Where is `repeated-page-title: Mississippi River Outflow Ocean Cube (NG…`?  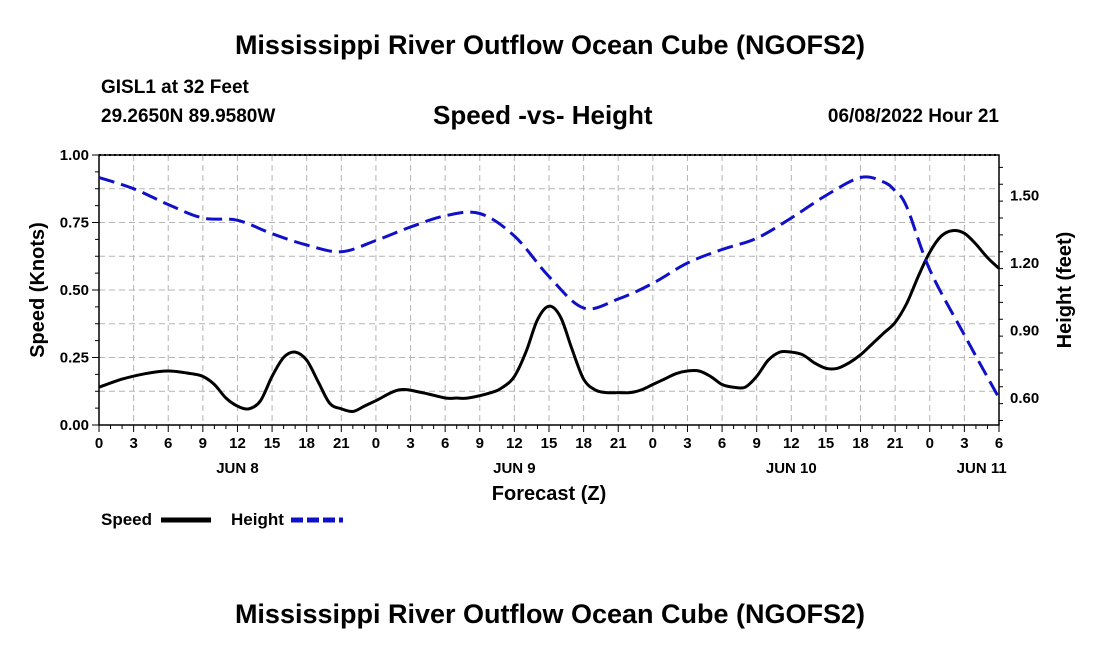 repeated-page-title: Mississippi River Outflow Ocean Cube (NG… is located at coordinates (550, 614).